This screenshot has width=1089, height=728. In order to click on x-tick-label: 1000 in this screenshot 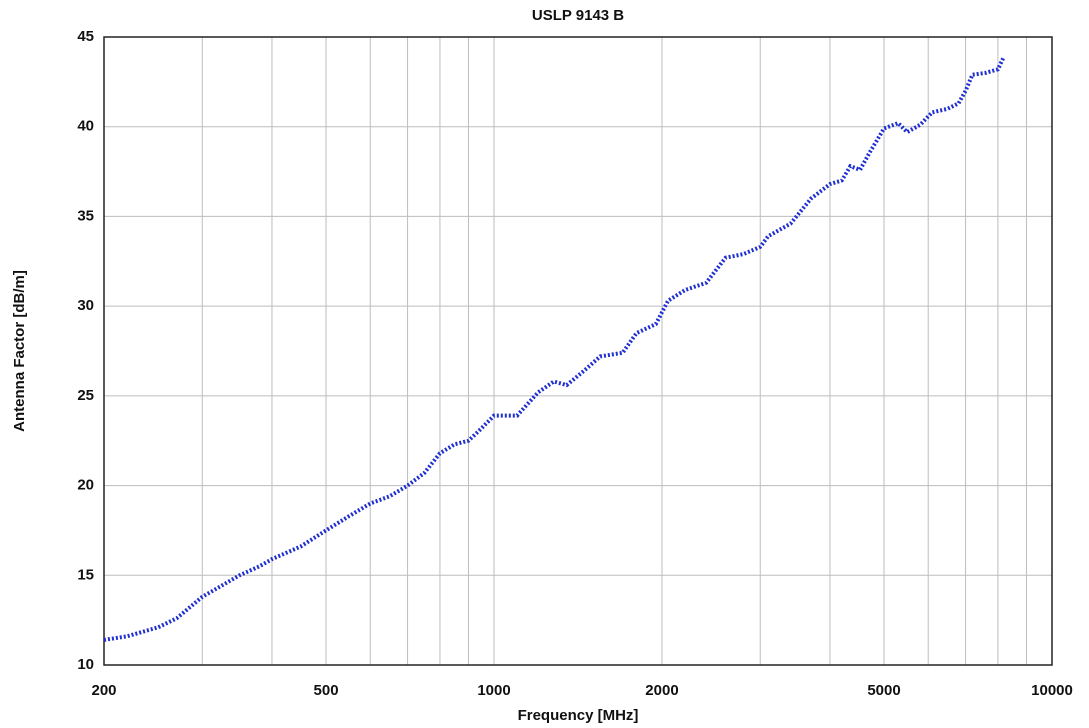, I will do `click(493, 690)`.